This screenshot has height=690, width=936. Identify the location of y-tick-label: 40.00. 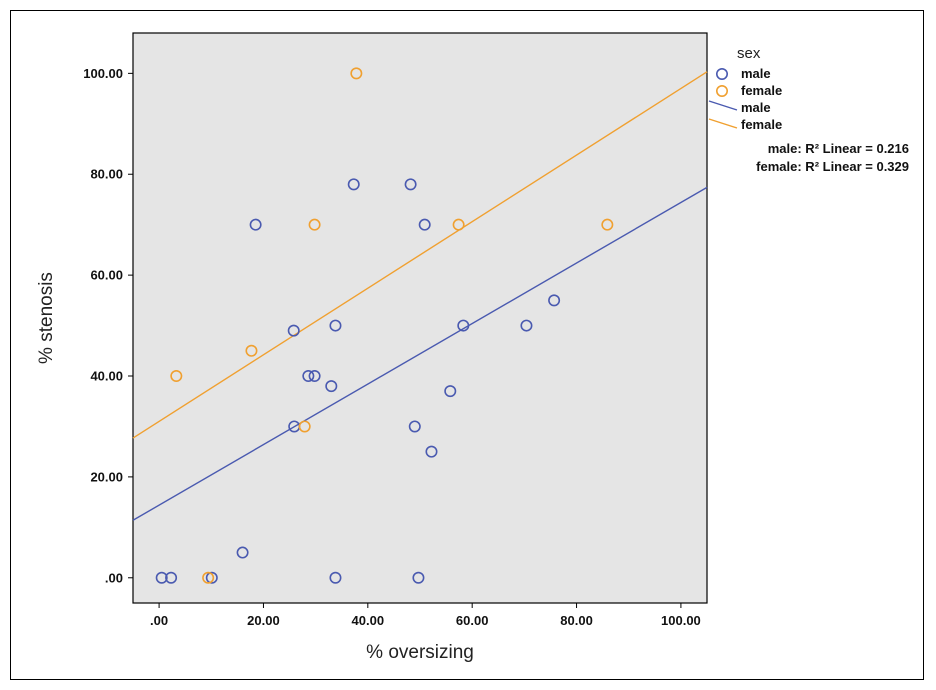
(106, 376).